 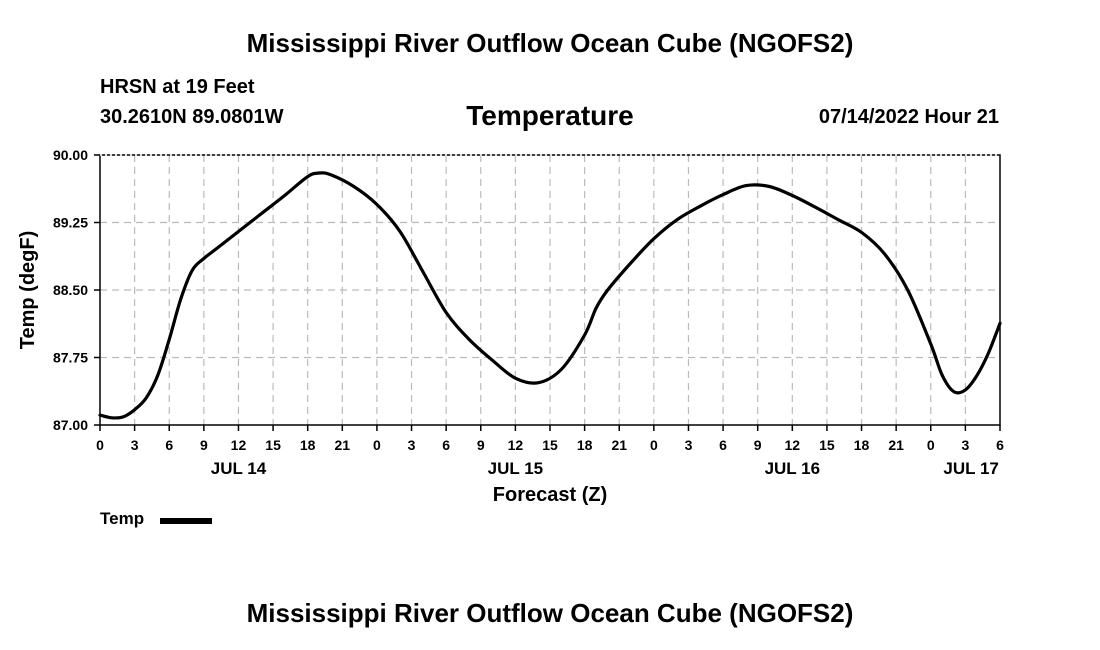 I want to click on legend-line-swatch, so click(x=186, y=521).